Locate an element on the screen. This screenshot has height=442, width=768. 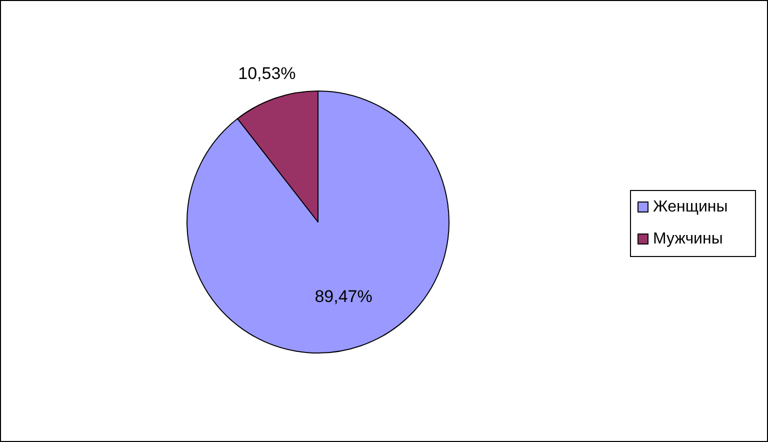
legend-label: Женщины is located at coordinates (690, 207).